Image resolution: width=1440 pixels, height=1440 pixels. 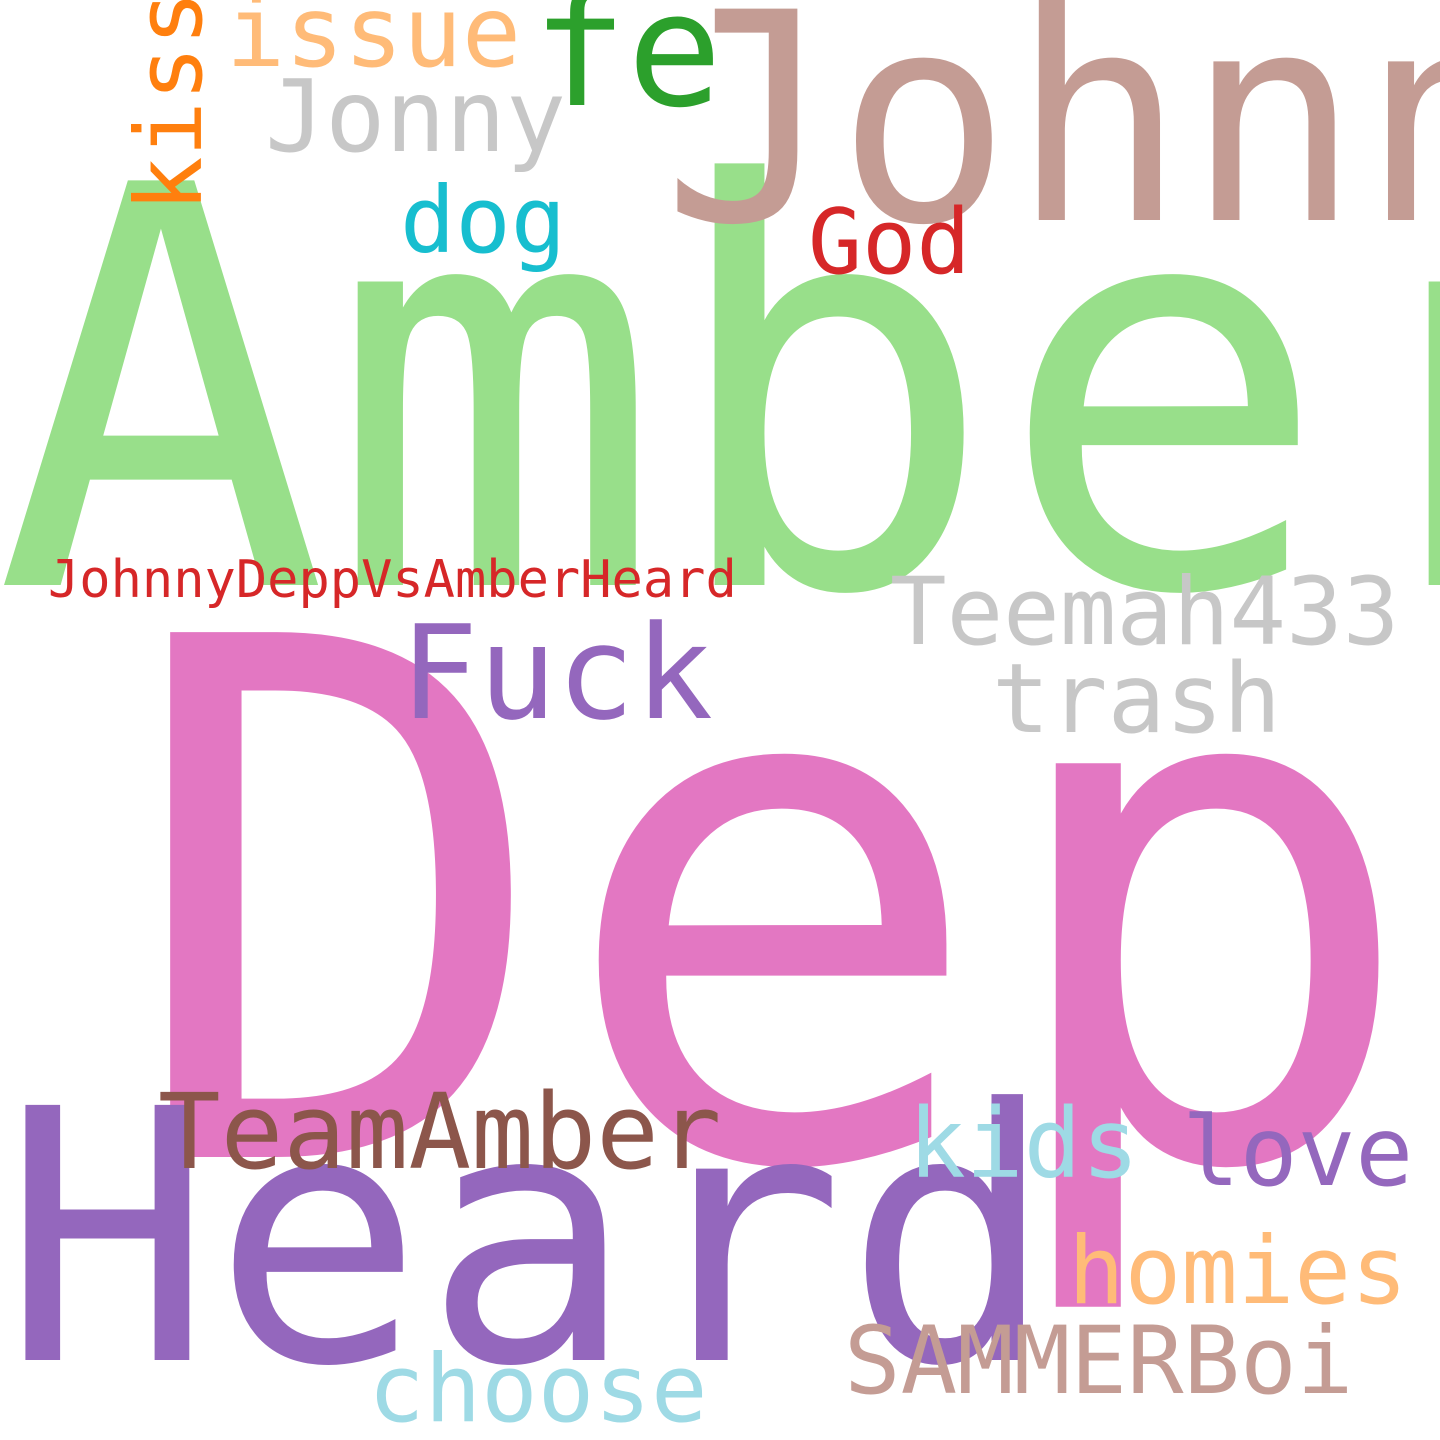 What do you see at coordinates (169, 106) in the screenshot?
I see `word-kiss: kiss` at bounding box center [169, 106].